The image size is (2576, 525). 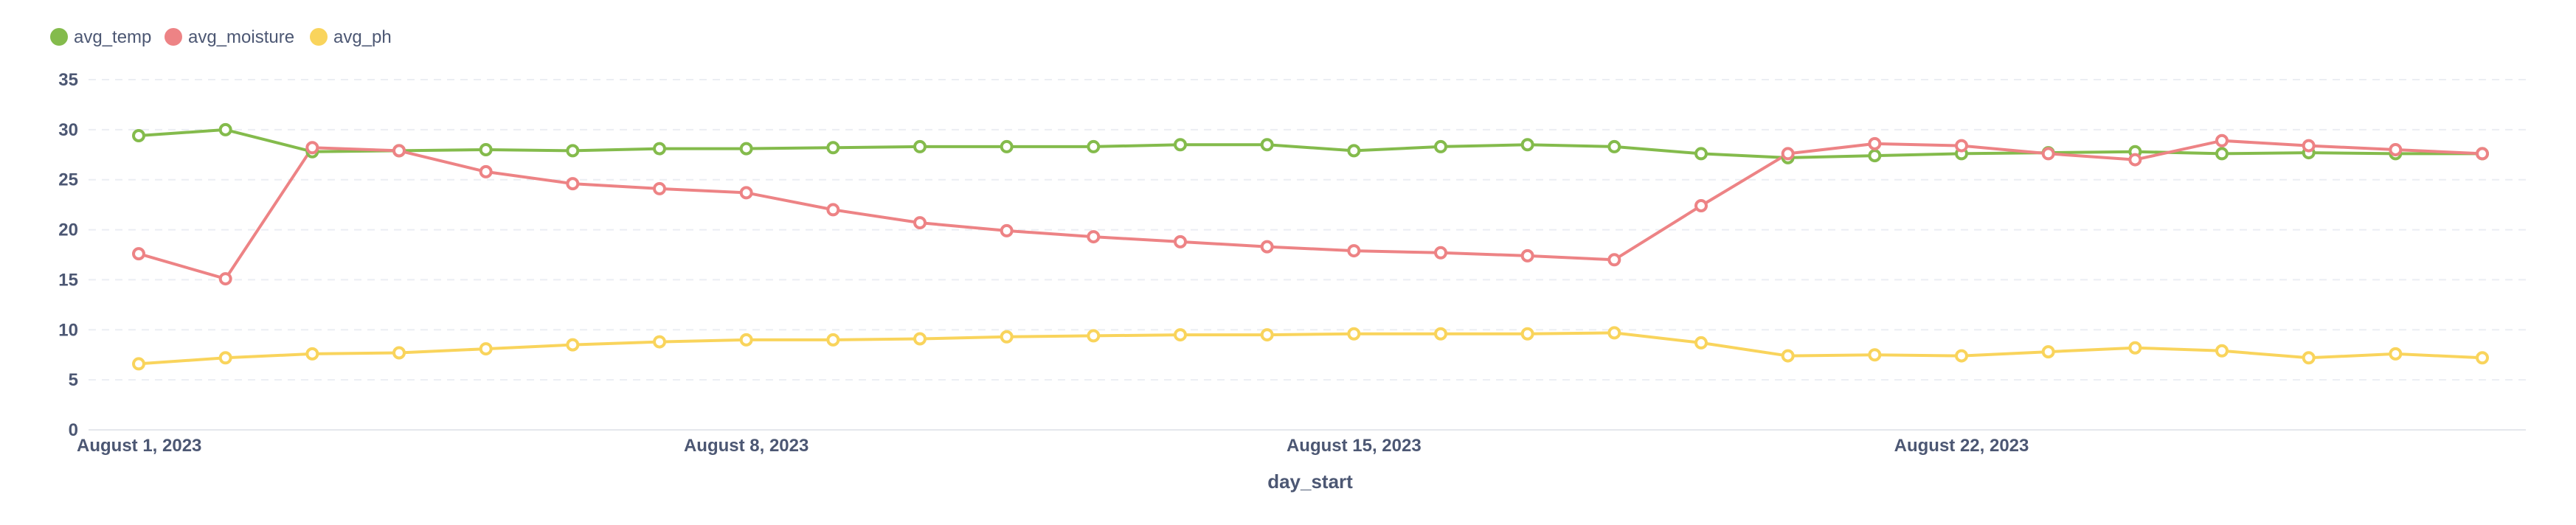 I want to click on legend: avg_temp avg_moisture avg_ph, so click(x=221, y=37).